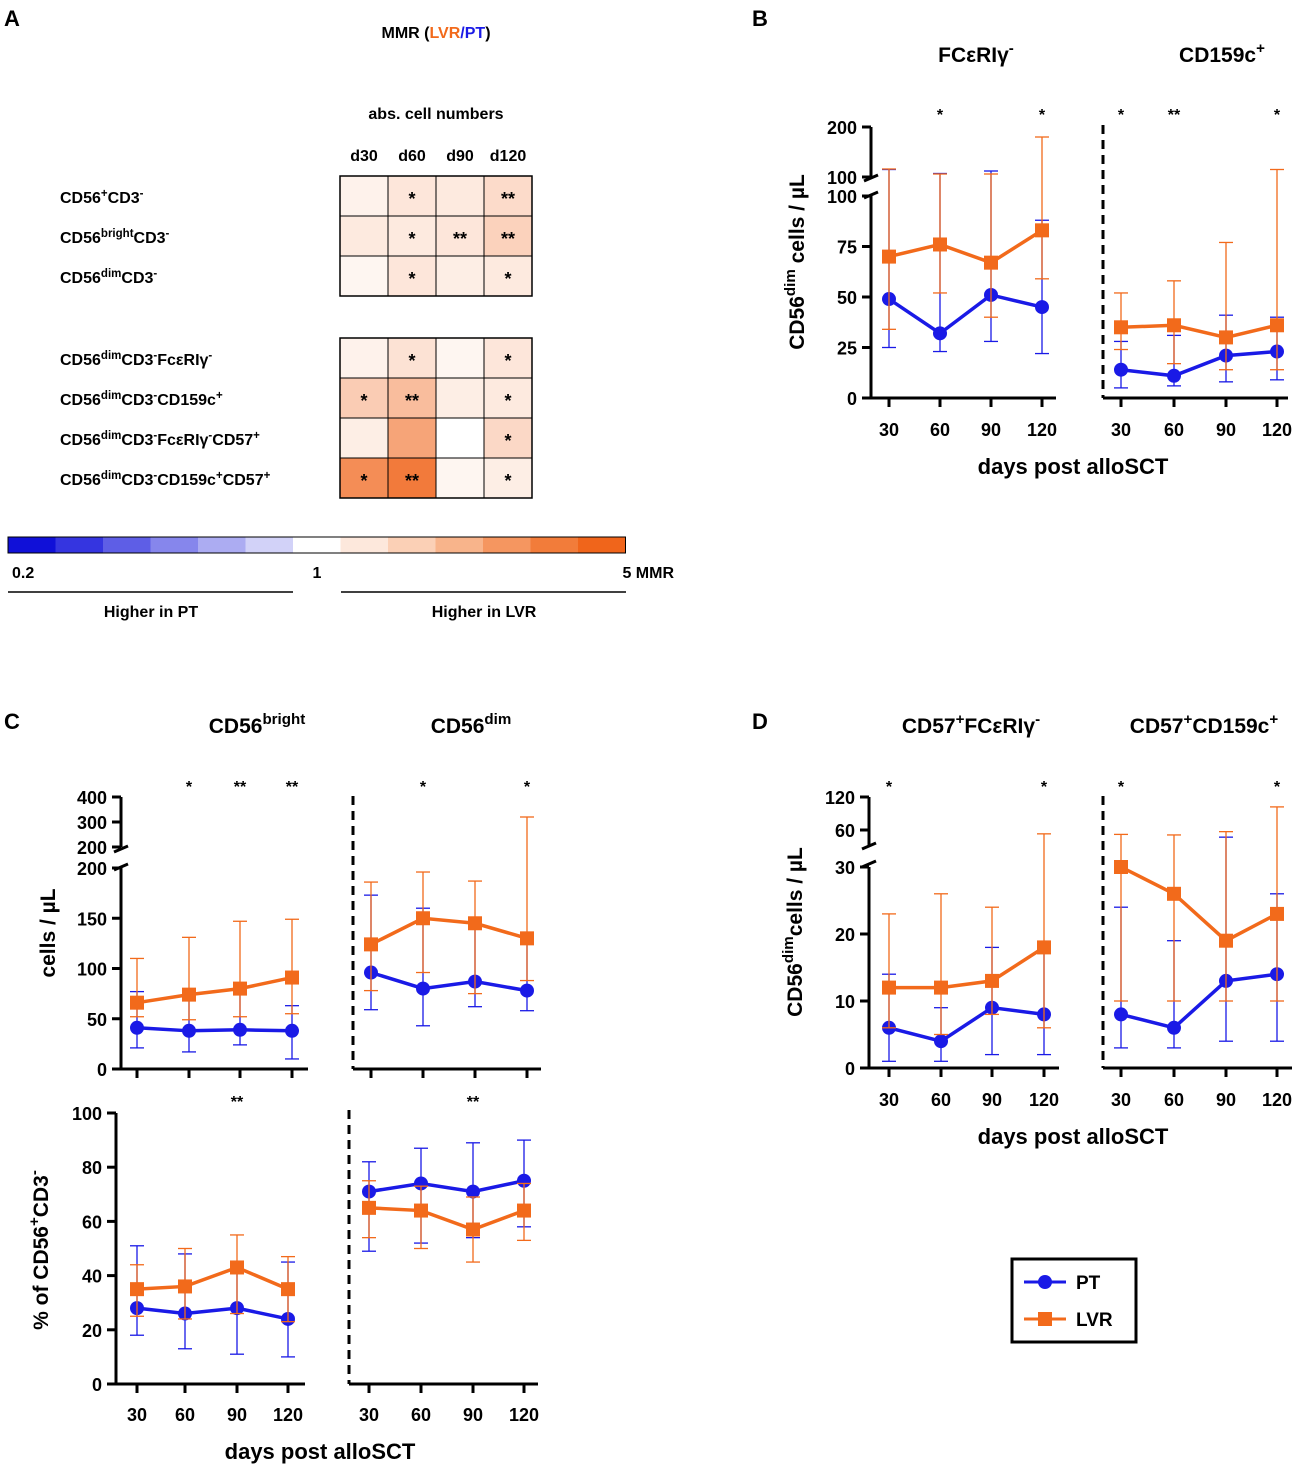 Image resolution: width=1299 pixels, height=1466 pixels. I want to click on y-axis-label: % of CD56+CD3-, so click(39, 1250).